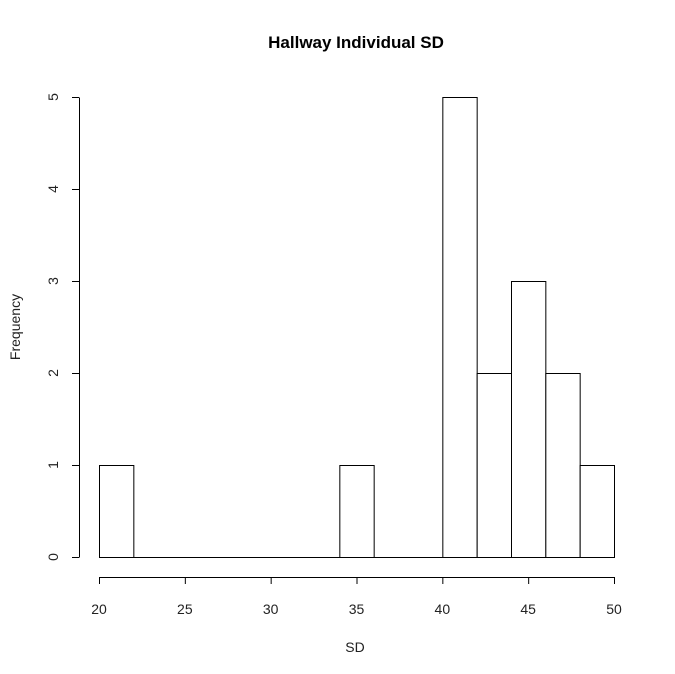 The image size is (675, 674). I want to click on y-tick-label: 2, so click(53, 373).